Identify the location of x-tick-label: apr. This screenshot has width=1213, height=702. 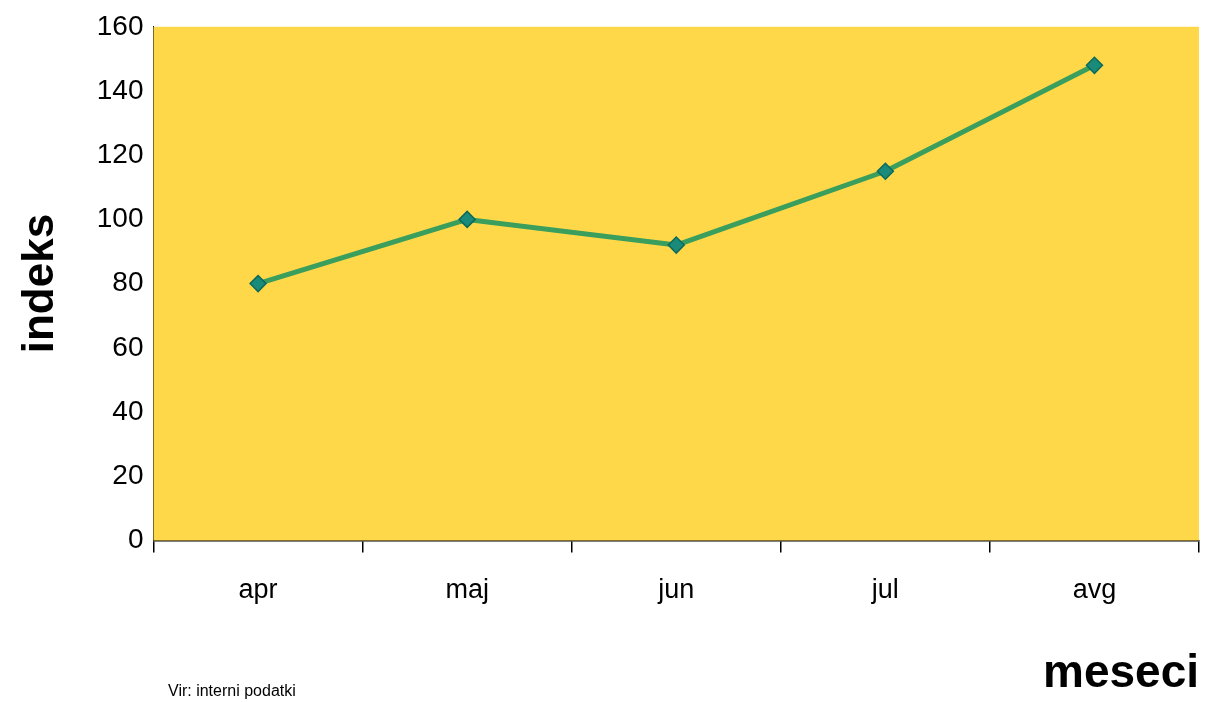
(258, 589).